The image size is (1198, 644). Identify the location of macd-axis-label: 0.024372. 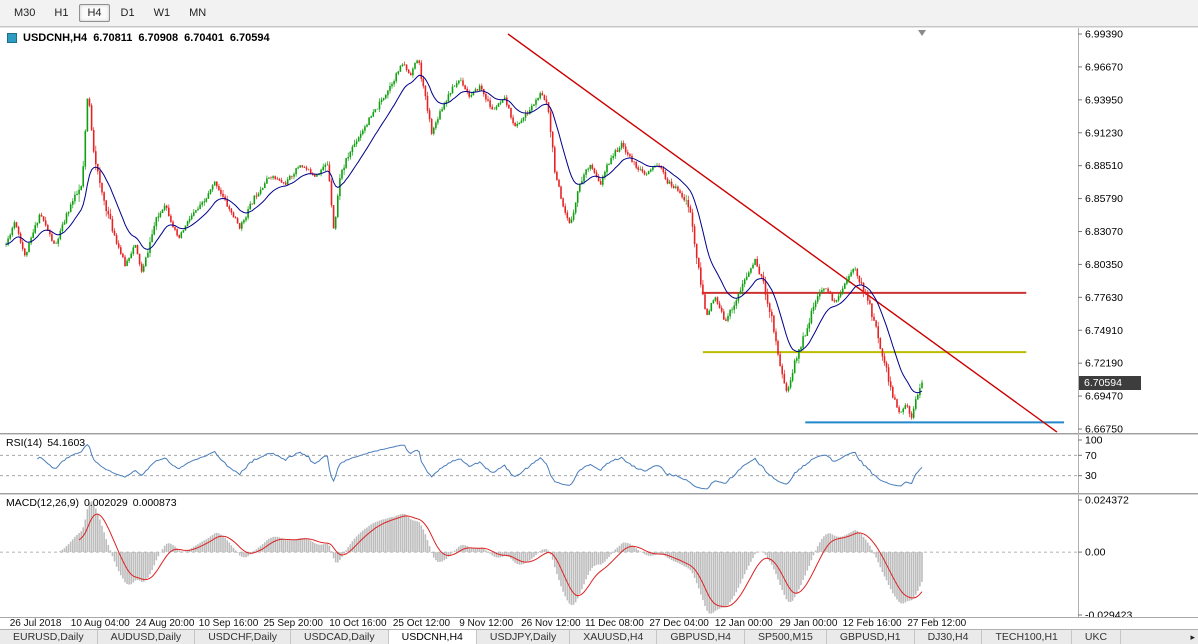
(1107, 501).